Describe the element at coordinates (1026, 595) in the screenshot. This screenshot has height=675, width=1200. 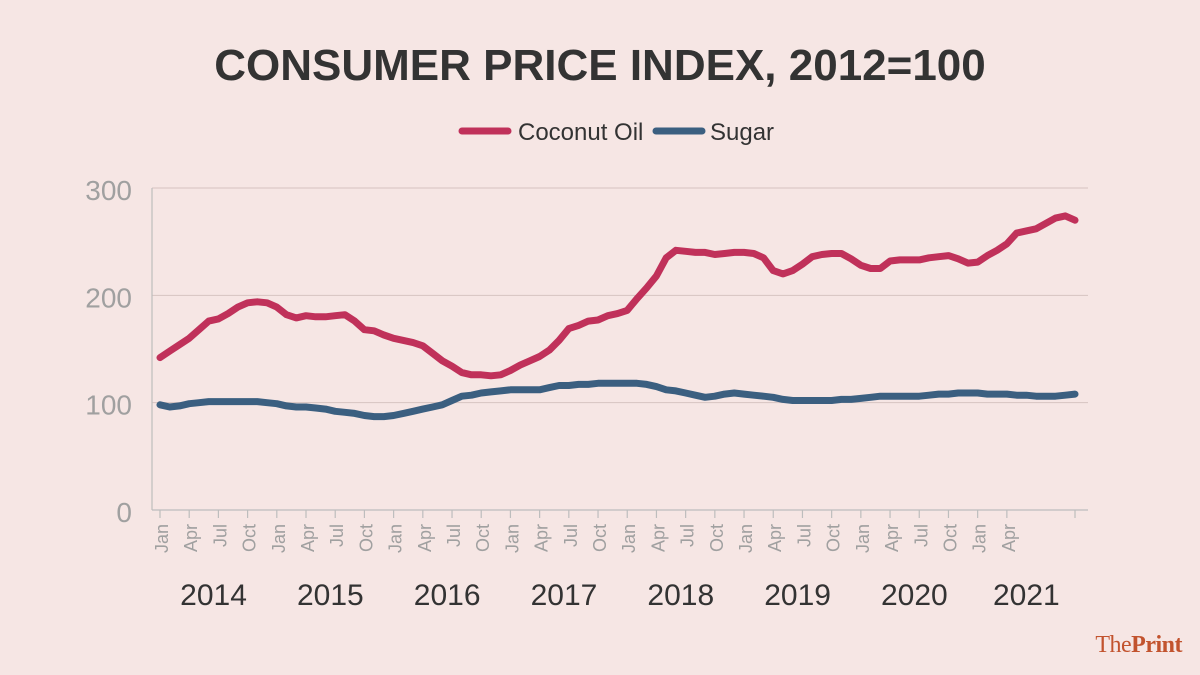
I see `year-label: 2021` at that location.